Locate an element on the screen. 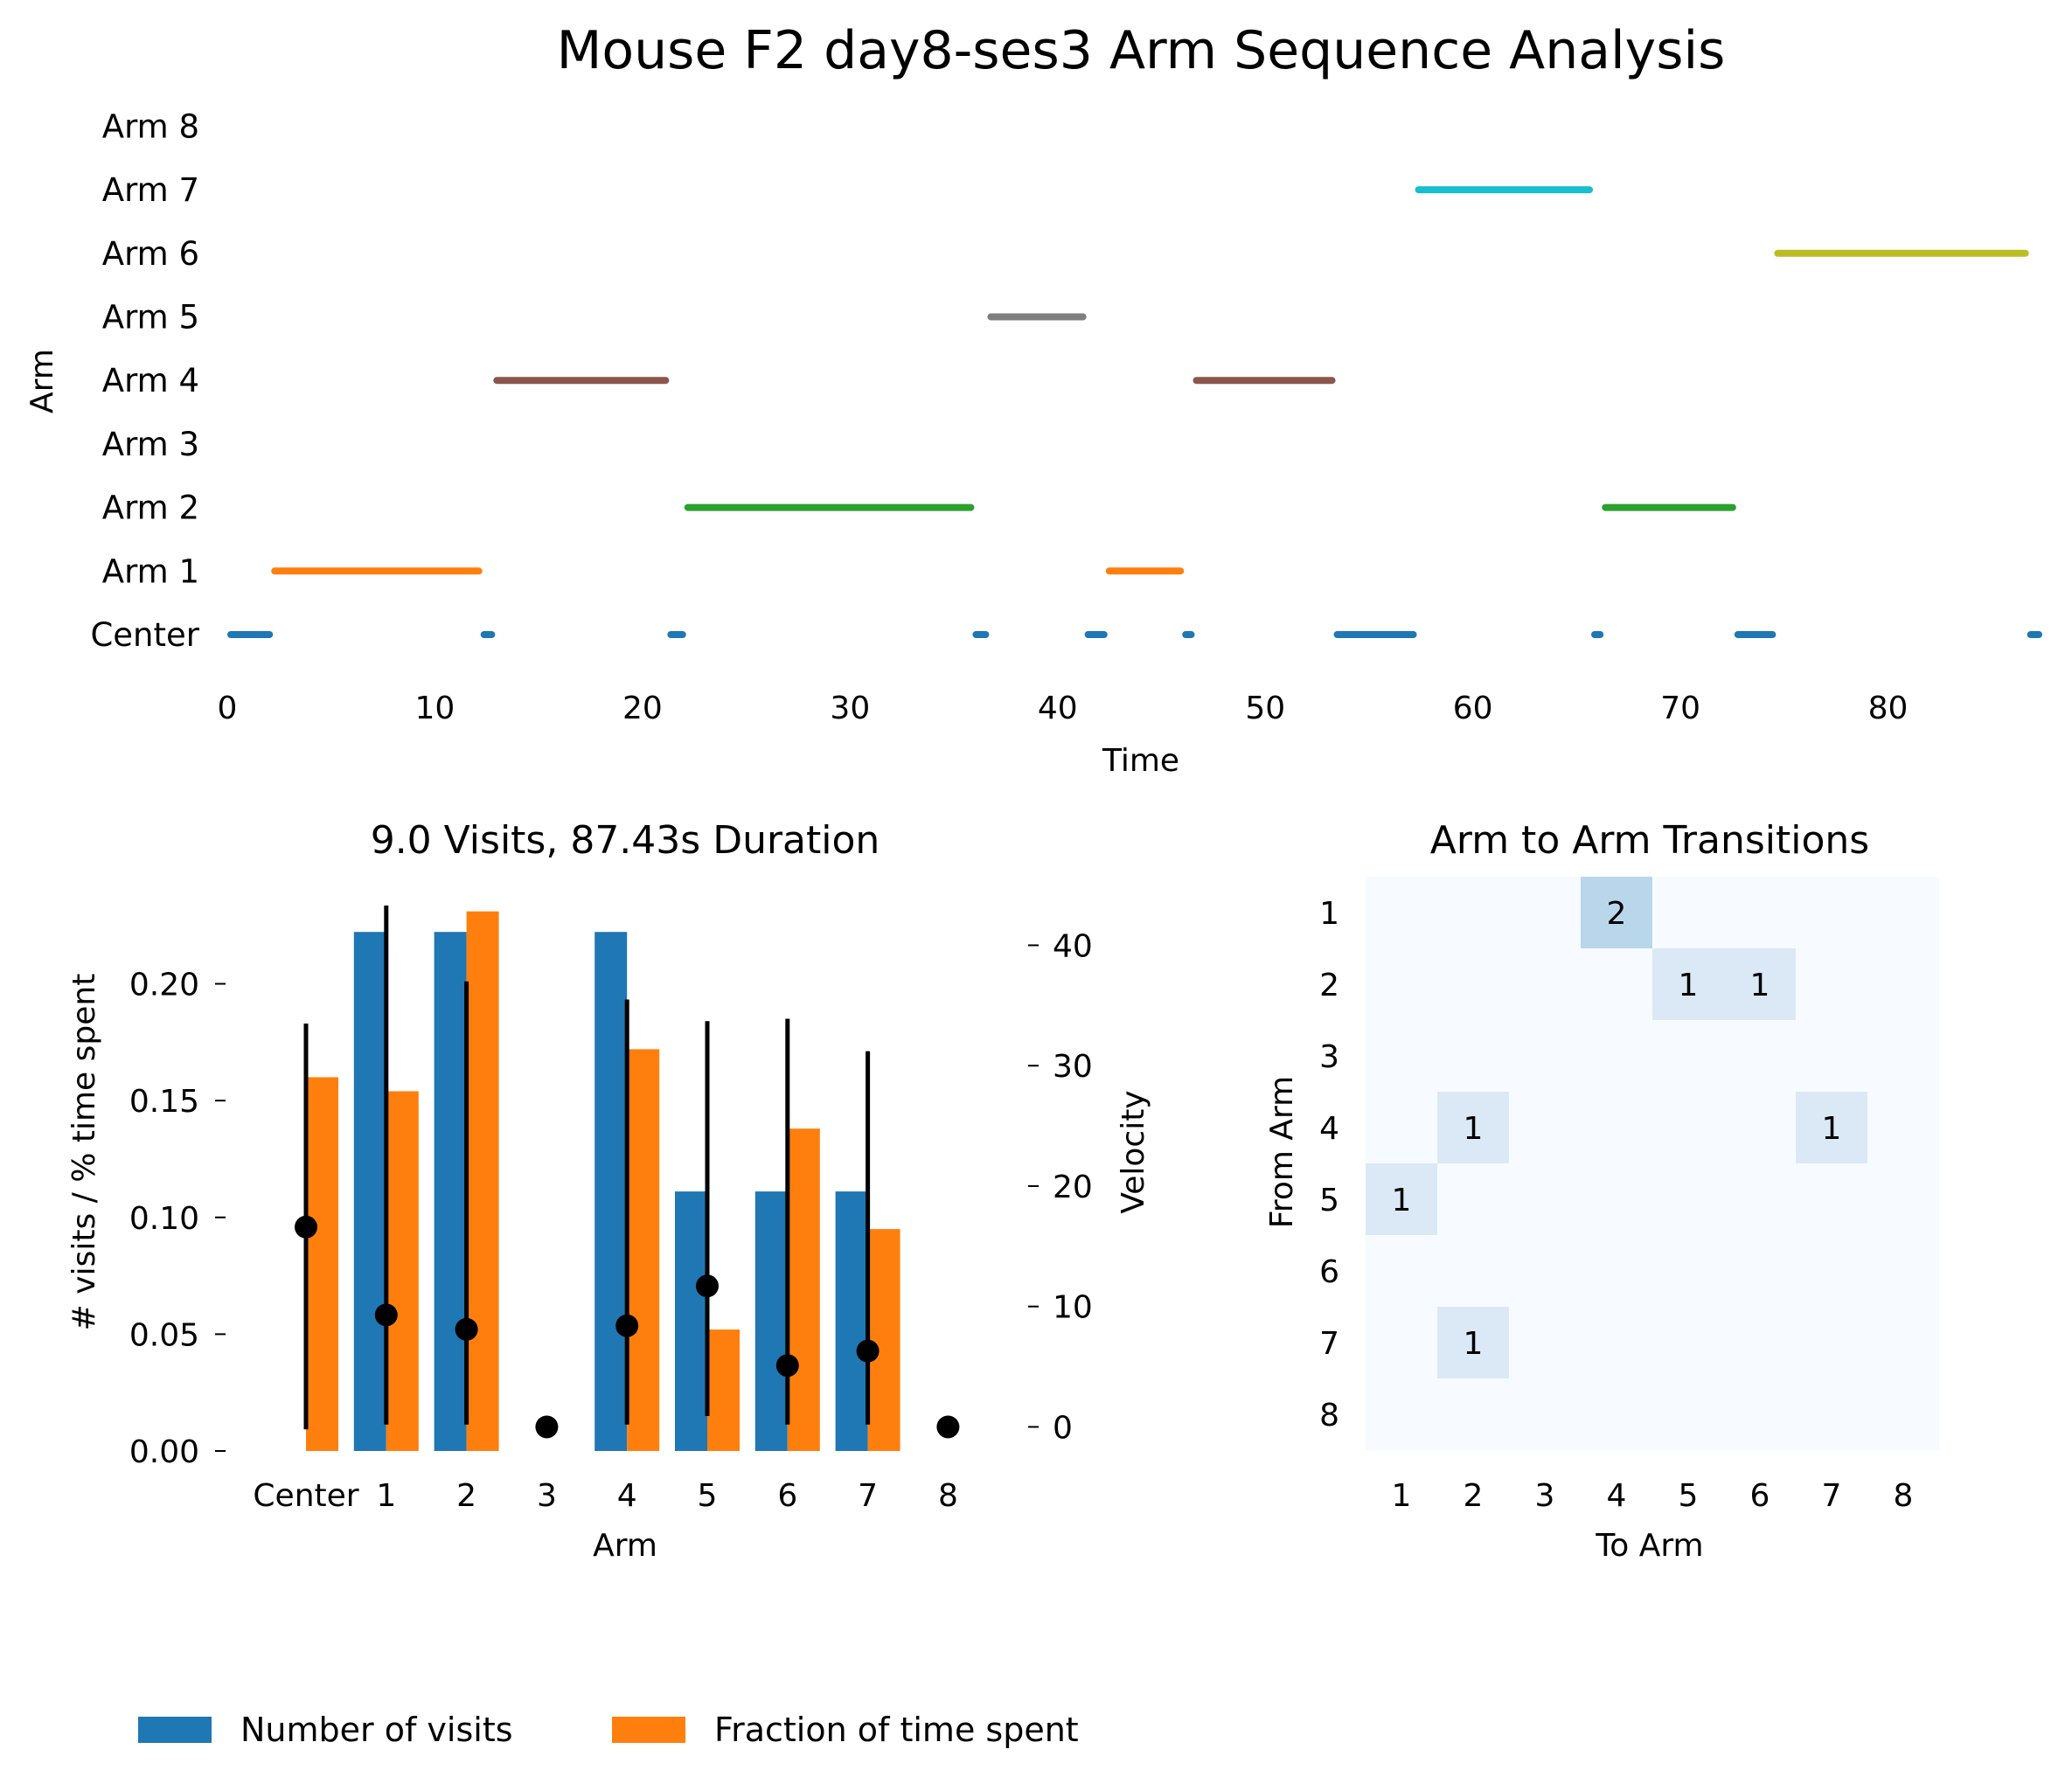  bar-x-tick-label: 5 is located at coordinates (708, 1496).